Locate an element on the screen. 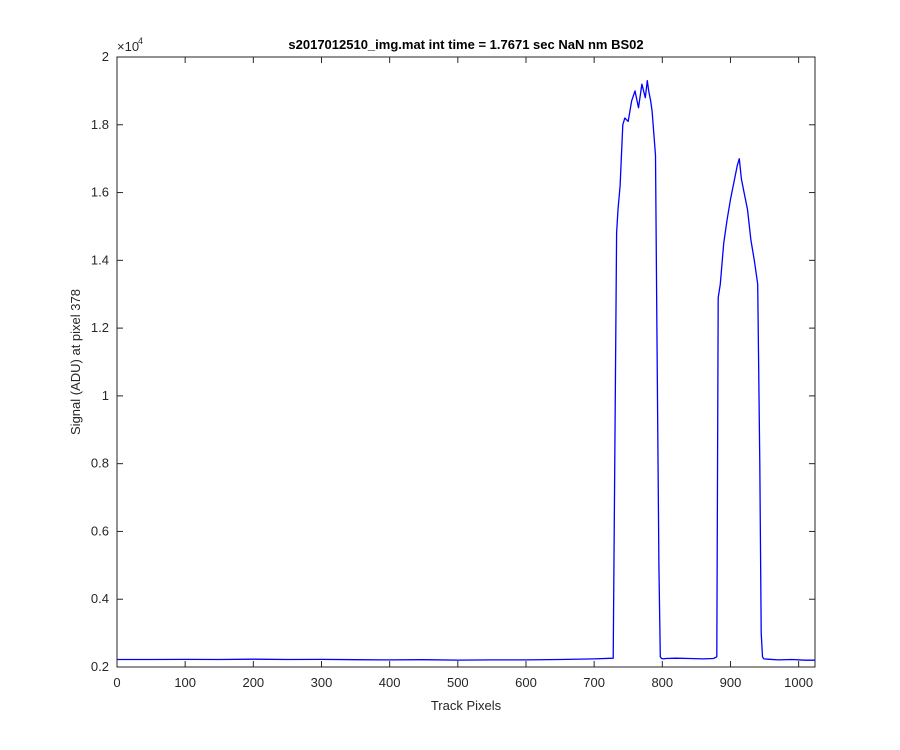 The height and width of the screenshot is (750, 900). y-exponent-label: ×10 is located at coordinates (128, 46).